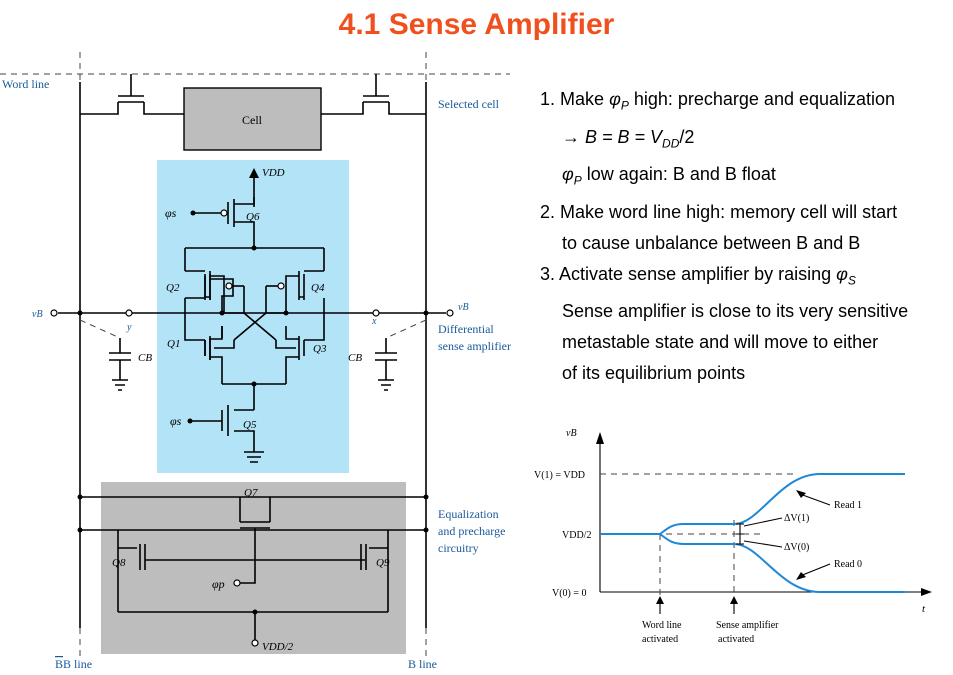 The image size is (953, 675). Describe the element at coordinates (253, 568) in the screenshot. I see `precharge-region` at that location.